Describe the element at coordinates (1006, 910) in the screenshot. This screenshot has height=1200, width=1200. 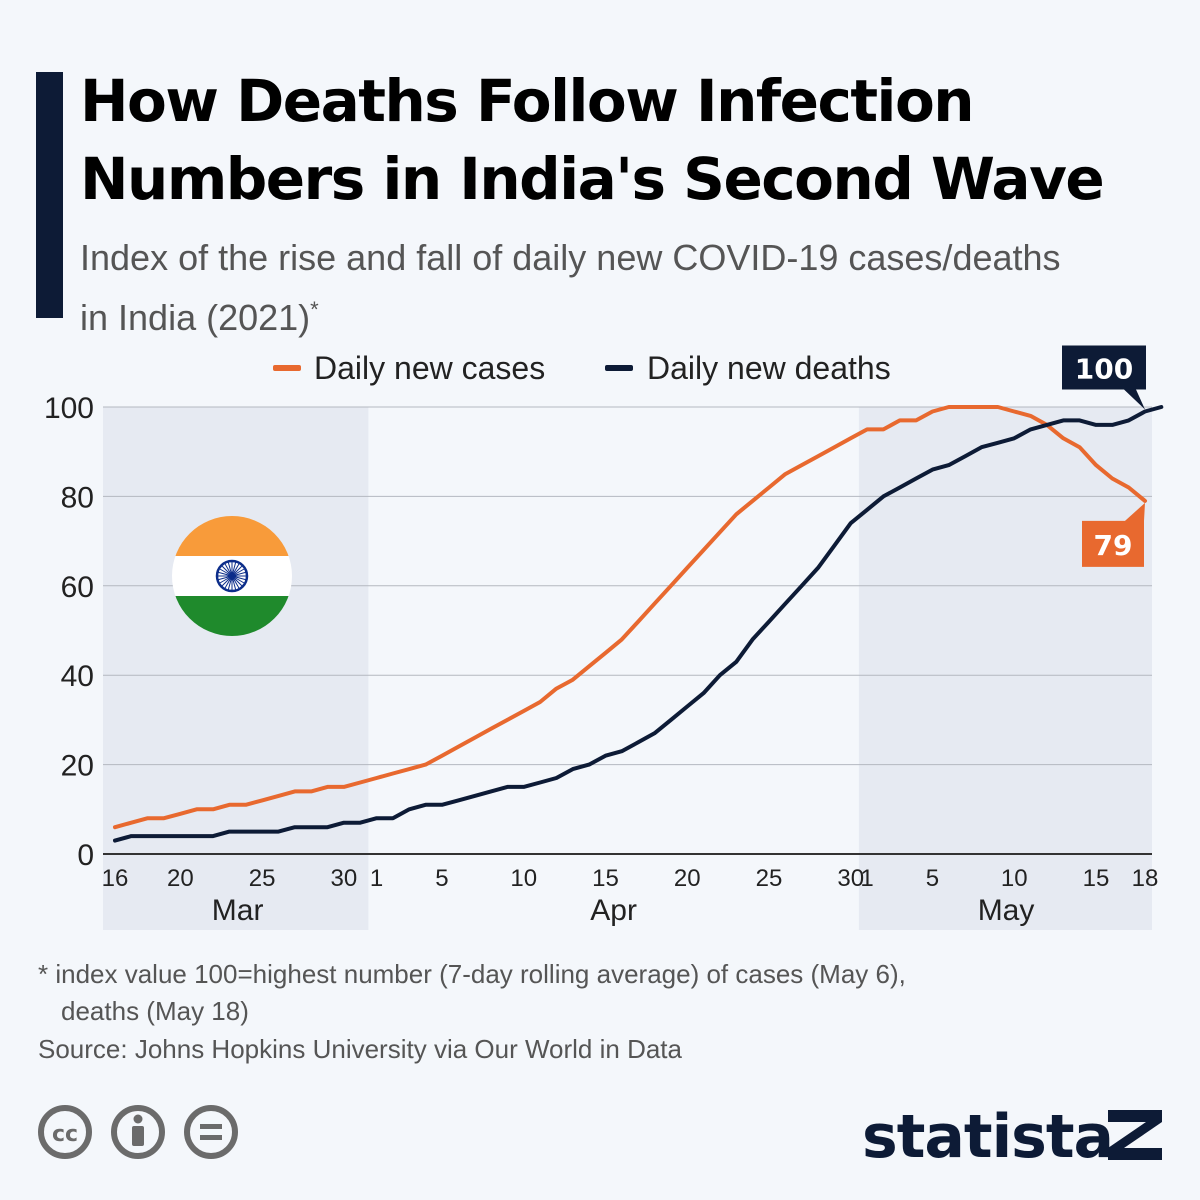
I see `month-label-may: May` at that location.